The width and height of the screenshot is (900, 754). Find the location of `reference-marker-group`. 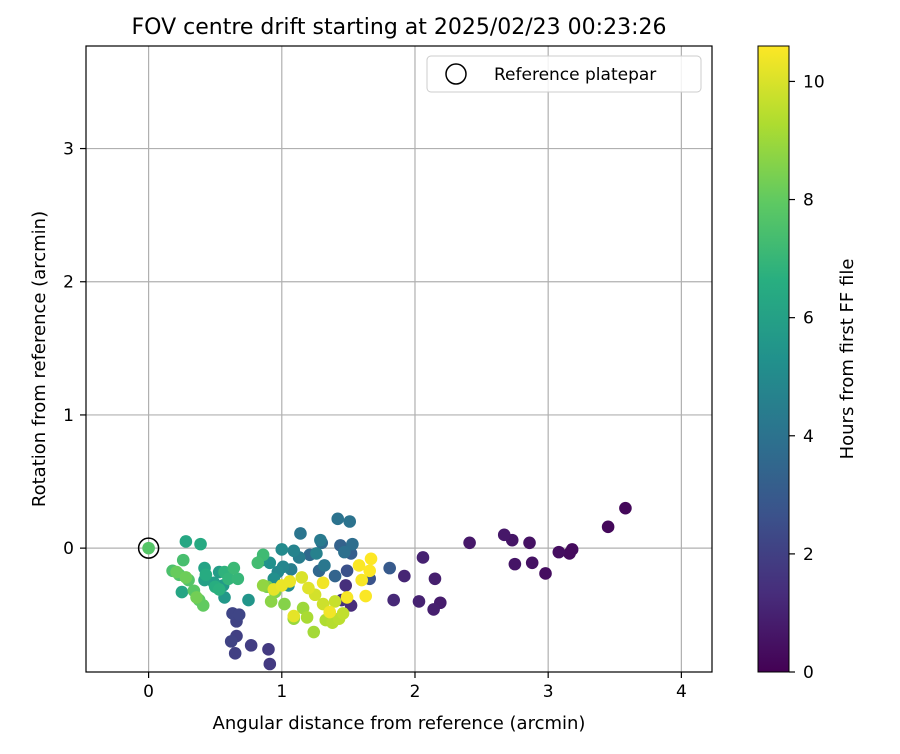

reference-marker-group is located at coordinates (148, 548).